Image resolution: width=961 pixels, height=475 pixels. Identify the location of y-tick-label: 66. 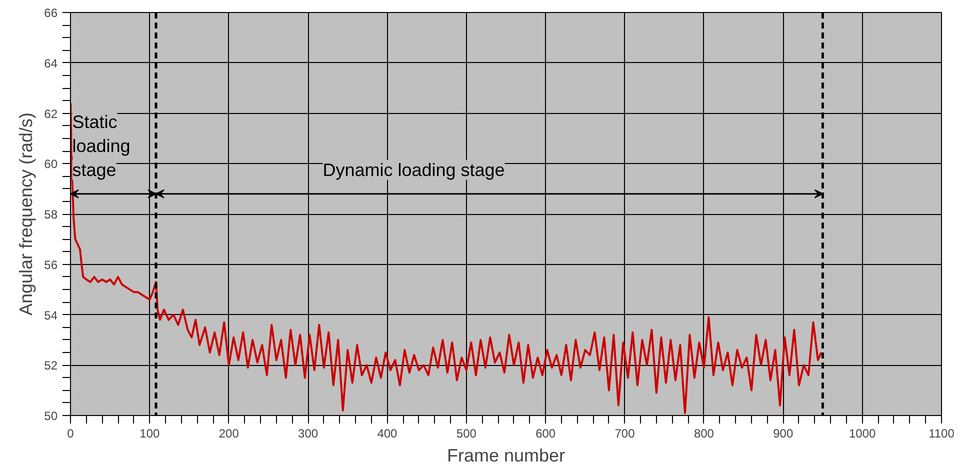
(51, 13).